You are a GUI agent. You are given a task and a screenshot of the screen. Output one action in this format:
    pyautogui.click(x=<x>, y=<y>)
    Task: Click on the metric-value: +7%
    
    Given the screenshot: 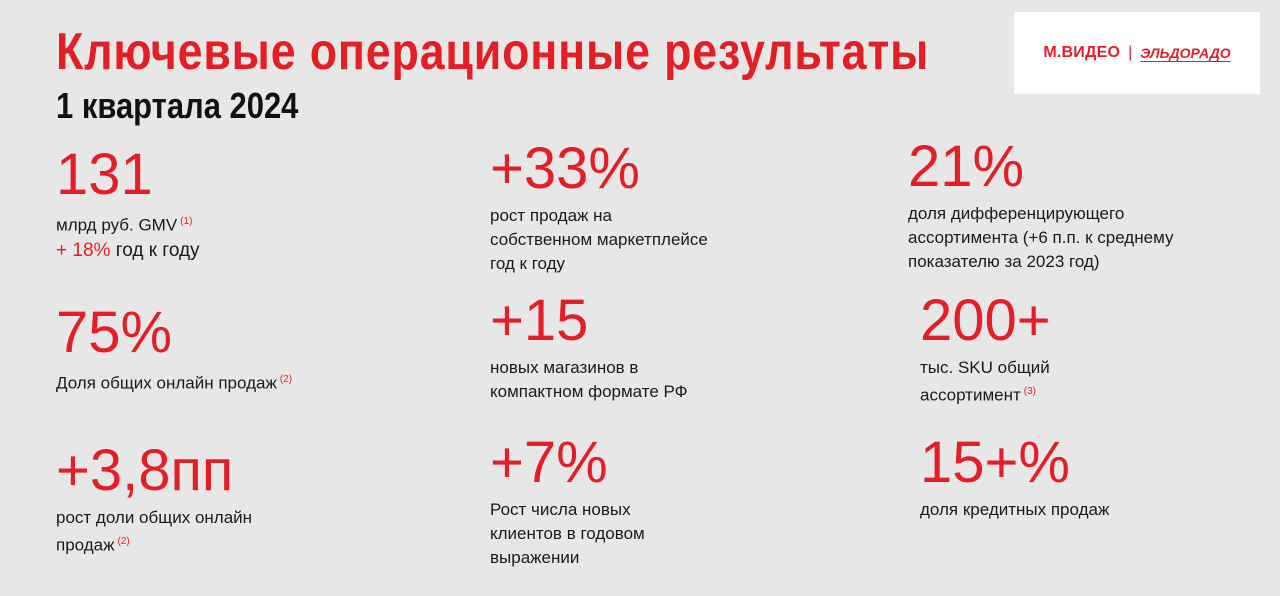 What is the action you would take?
    pyautogui.click(x=549, y=462)
    